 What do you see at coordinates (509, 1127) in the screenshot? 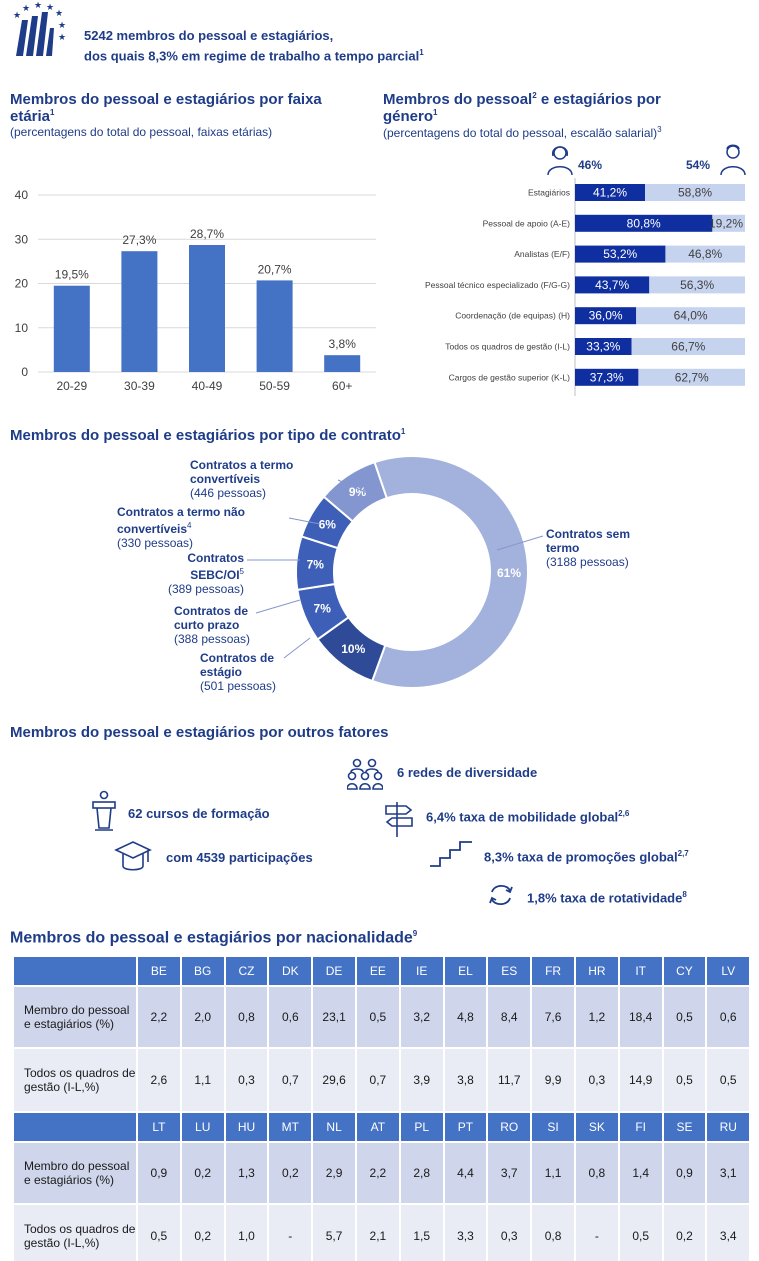
I see `country-code-cell: RO` at bounding box center [509, 1127].